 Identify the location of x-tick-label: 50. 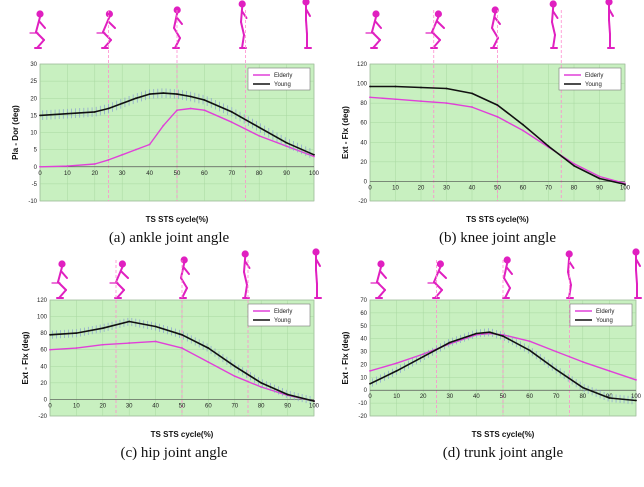
(182, 406).